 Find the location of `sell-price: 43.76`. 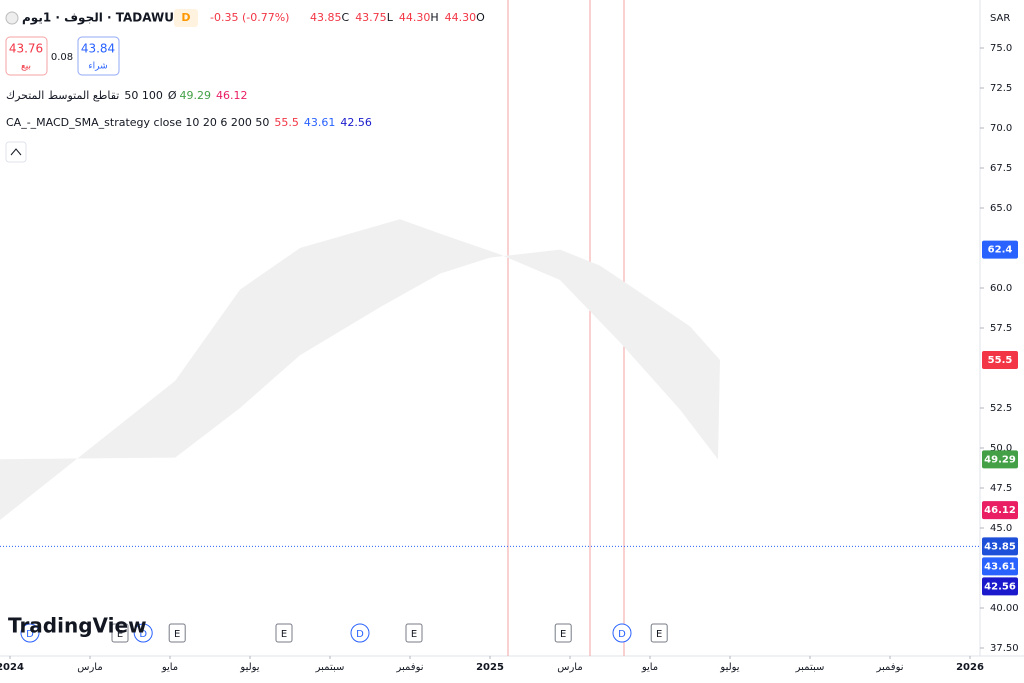

sell-price: 43.76 is located at coordinates (26, 49).